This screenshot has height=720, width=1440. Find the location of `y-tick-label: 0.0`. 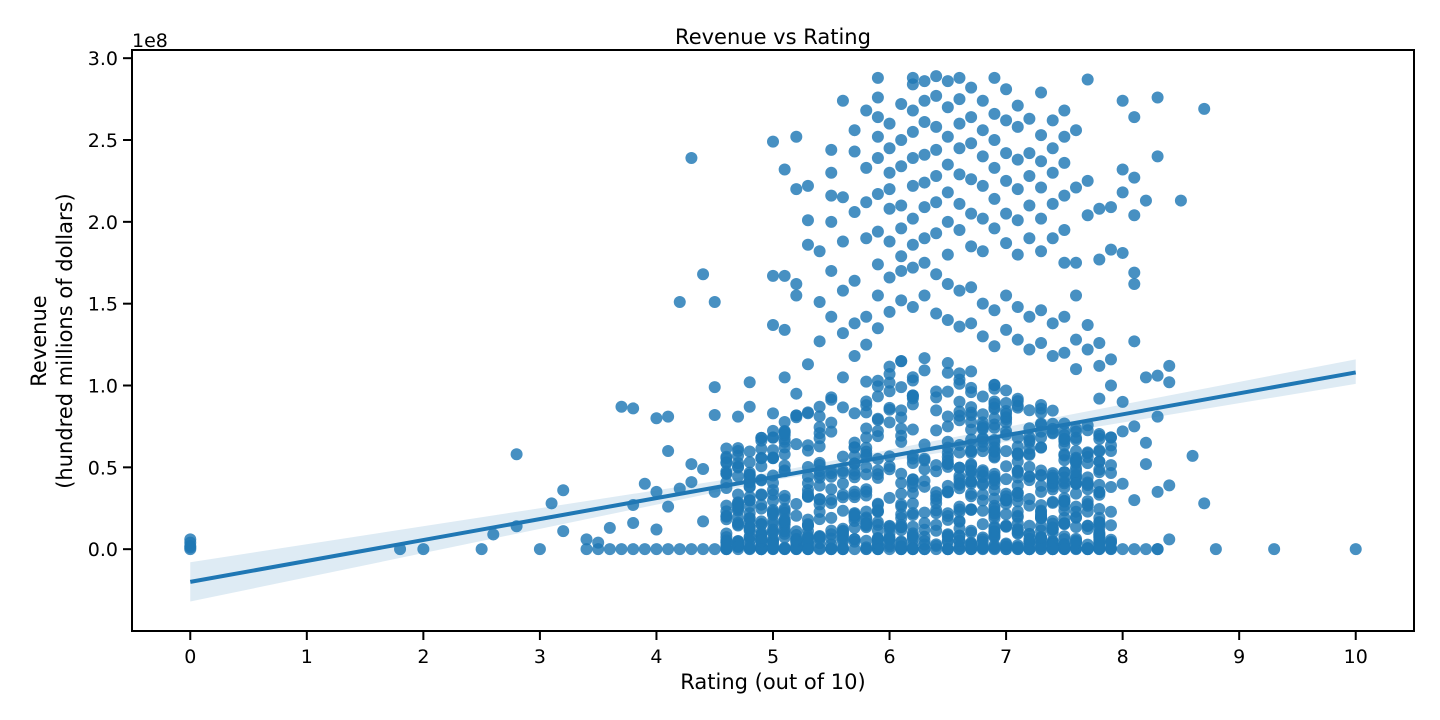

y-tick-label: 0.0 is located at coordinates (103, 550).